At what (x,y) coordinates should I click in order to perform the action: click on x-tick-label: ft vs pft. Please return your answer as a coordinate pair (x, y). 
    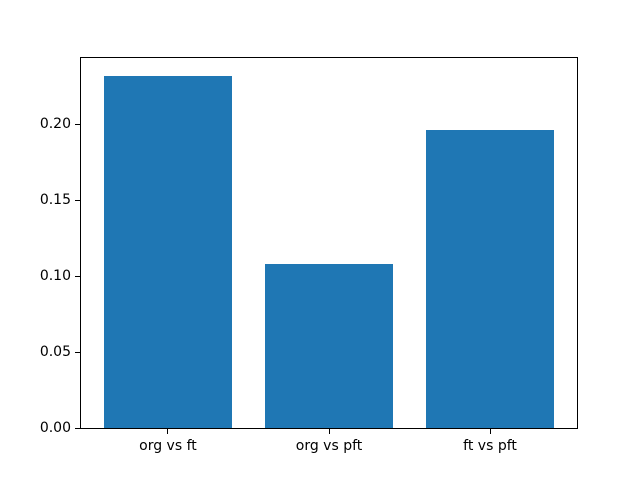
    Looking at the image, I should click on (490, 446).